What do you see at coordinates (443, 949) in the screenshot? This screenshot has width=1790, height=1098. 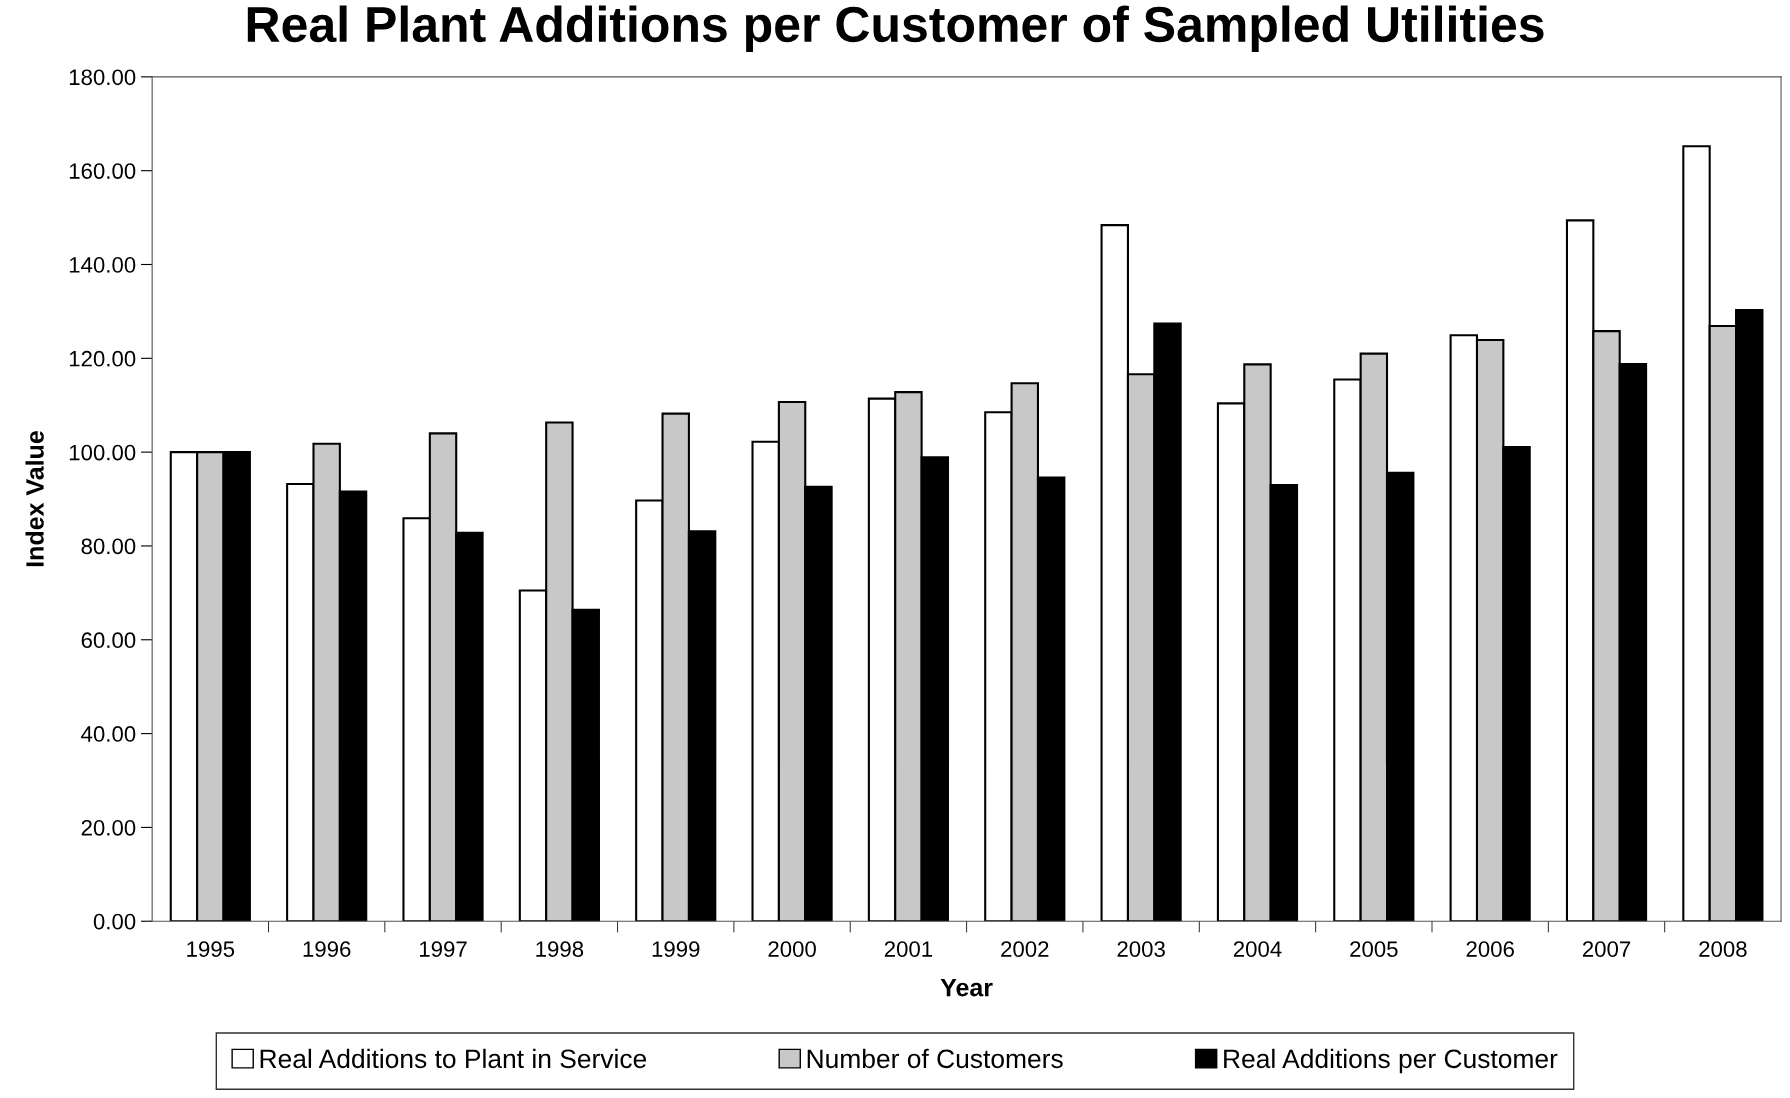 I see `x-tick-label: 1997` at bounding box center [443, 949].